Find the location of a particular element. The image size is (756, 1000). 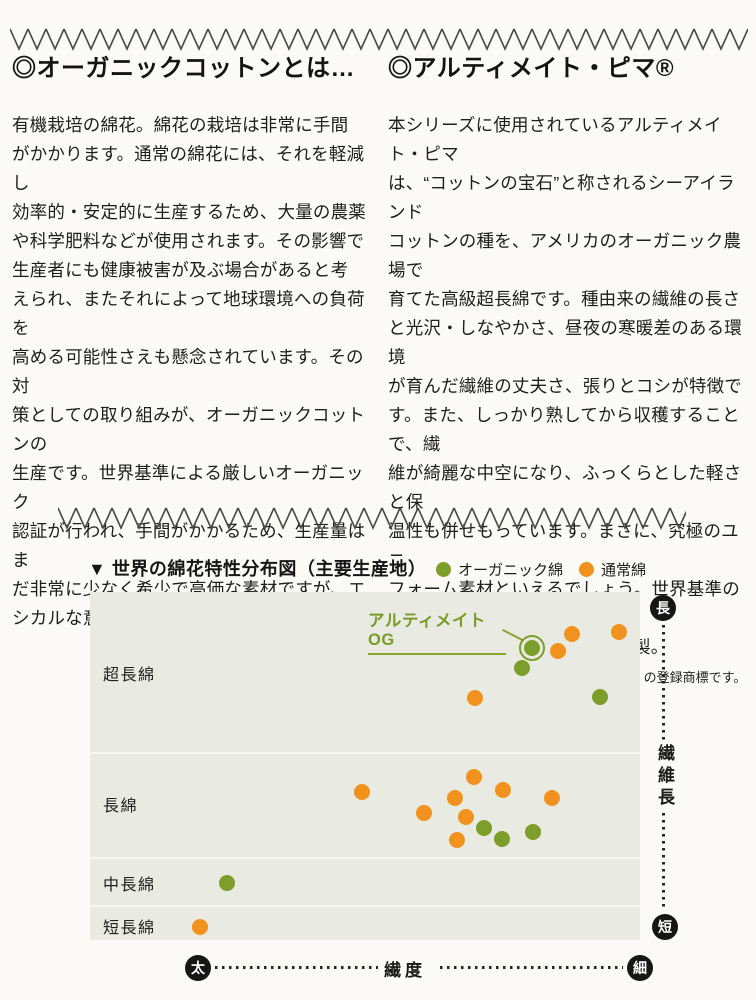

band-label: 長綿 is located at coordinates (121, 806).